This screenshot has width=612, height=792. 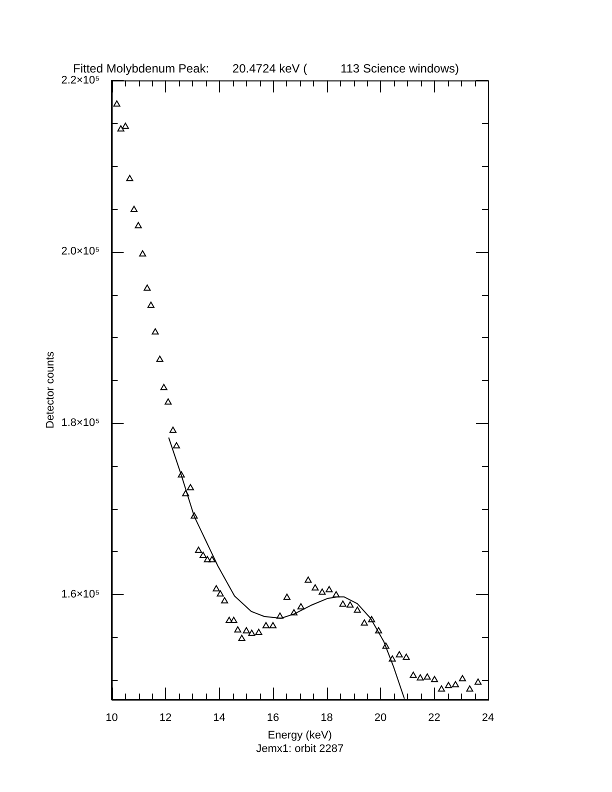 I want to click on x-tick-label: 10, so click(x=112, y=718).